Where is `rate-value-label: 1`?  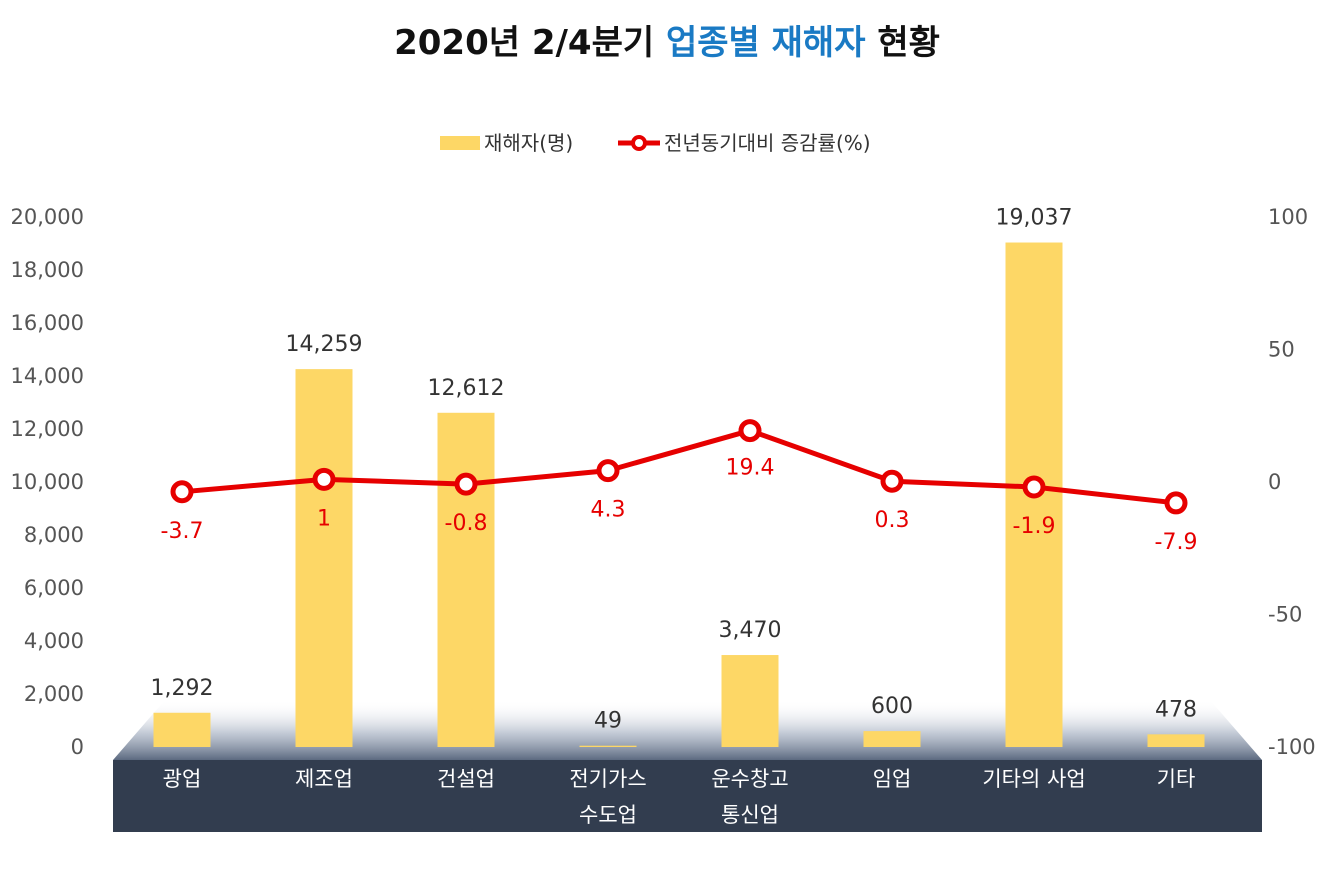 rate-value-label: 1 is located at coordinates (324, 518).